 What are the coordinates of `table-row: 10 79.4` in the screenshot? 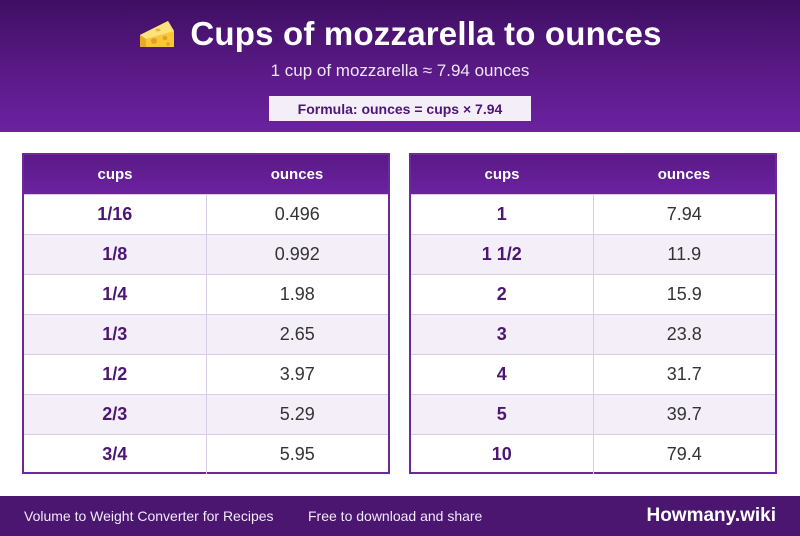 It's located at (593, 454).